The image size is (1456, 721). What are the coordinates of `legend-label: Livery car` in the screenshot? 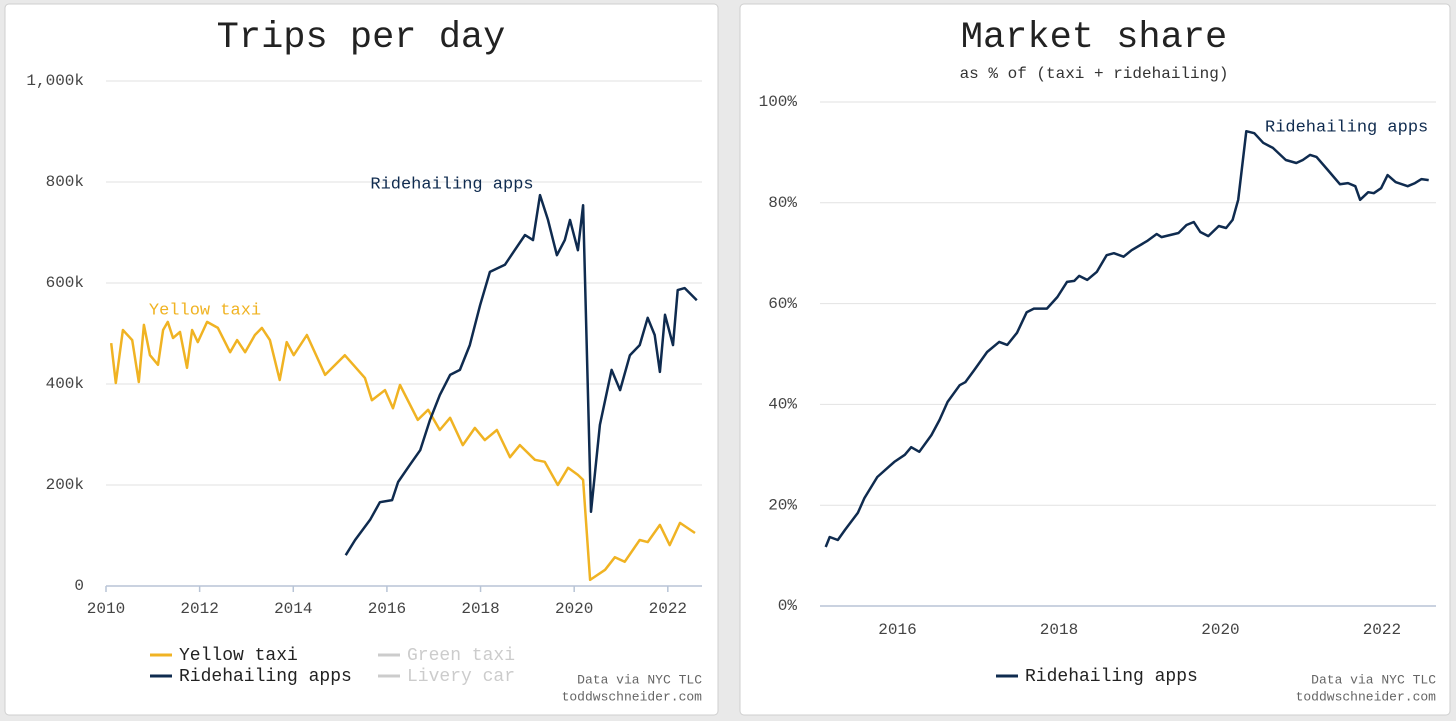 It's located at (461, 677).